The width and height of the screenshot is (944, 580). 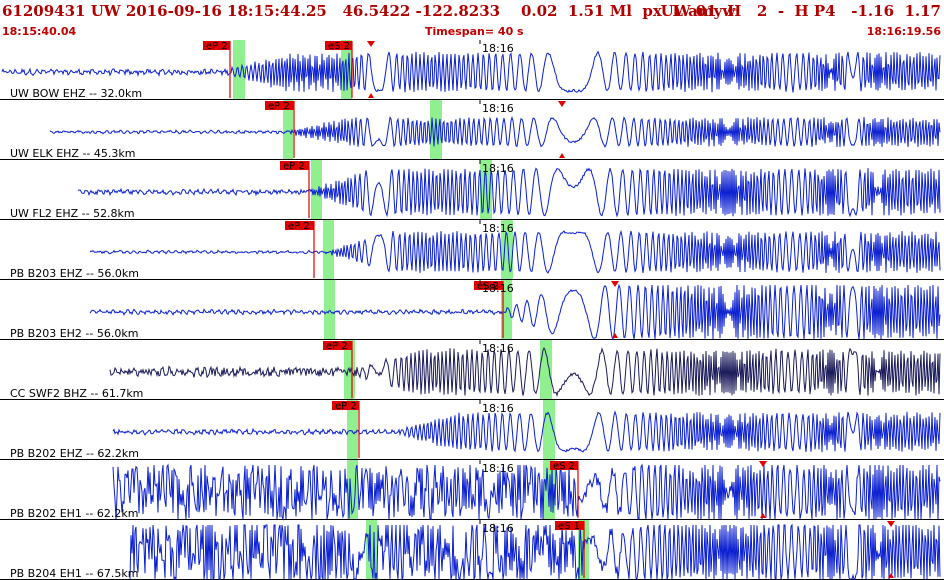 I want to click on channel-panel: eP 2 18:16 PB B203 EHZ -- 56.0km, so click(x=472, y=250).